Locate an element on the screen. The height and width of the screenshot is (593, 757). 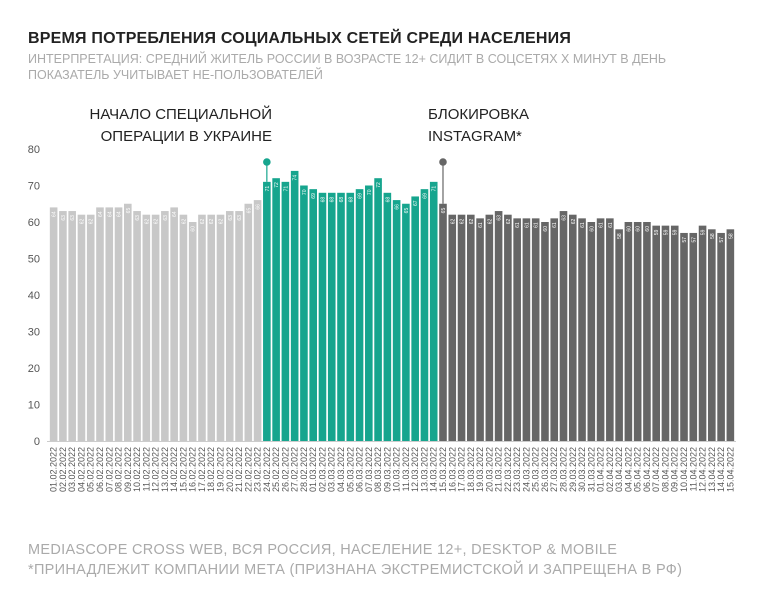
x-tick-label: 24.02.2022 is located at coordinates (267, 469).